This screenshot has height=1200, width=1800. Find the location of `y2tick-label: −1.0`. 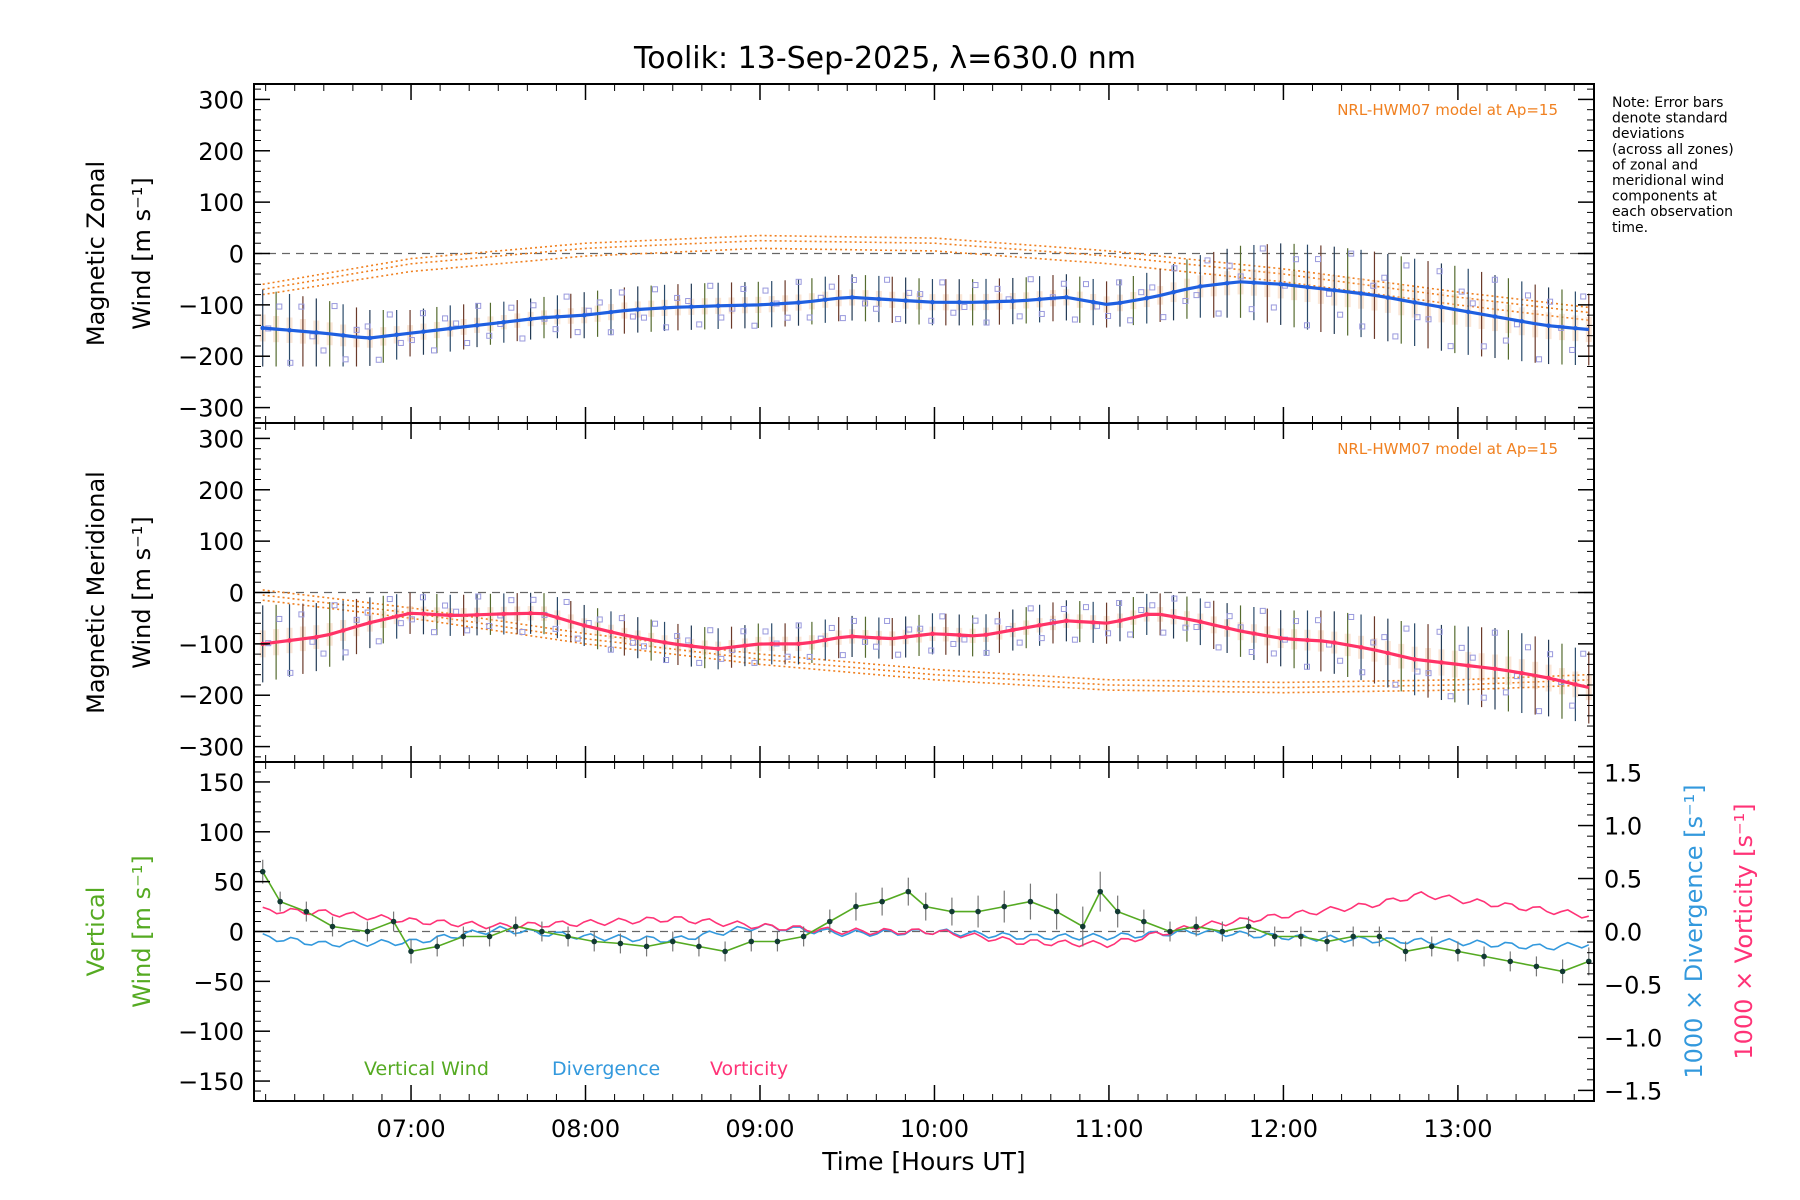

y2tick-label: −1.0 is located at coordinates (1633, 1038).